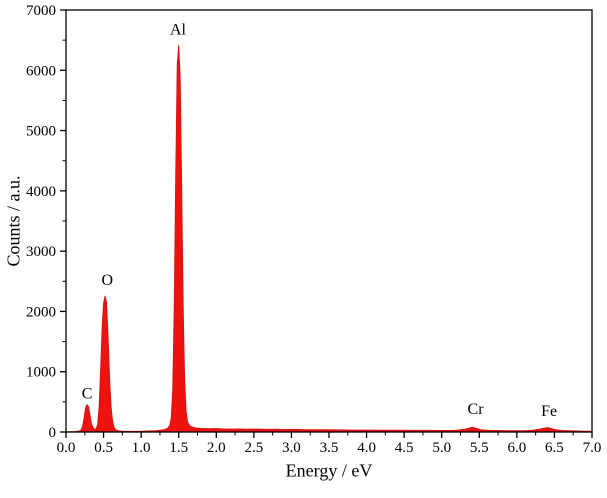  What do you see at coordinates (108, 280) in the screenshot?
I see `peak-label-o: O` at bounding box center [108, 280].